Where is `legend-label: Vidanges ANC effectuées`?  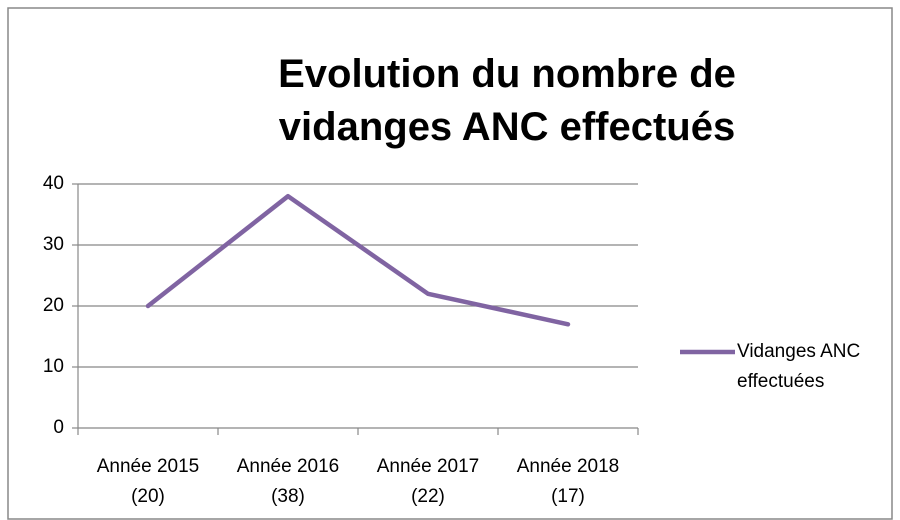 legend-label: Vidanges ANC effectuées is located at coordinates (799, 366).